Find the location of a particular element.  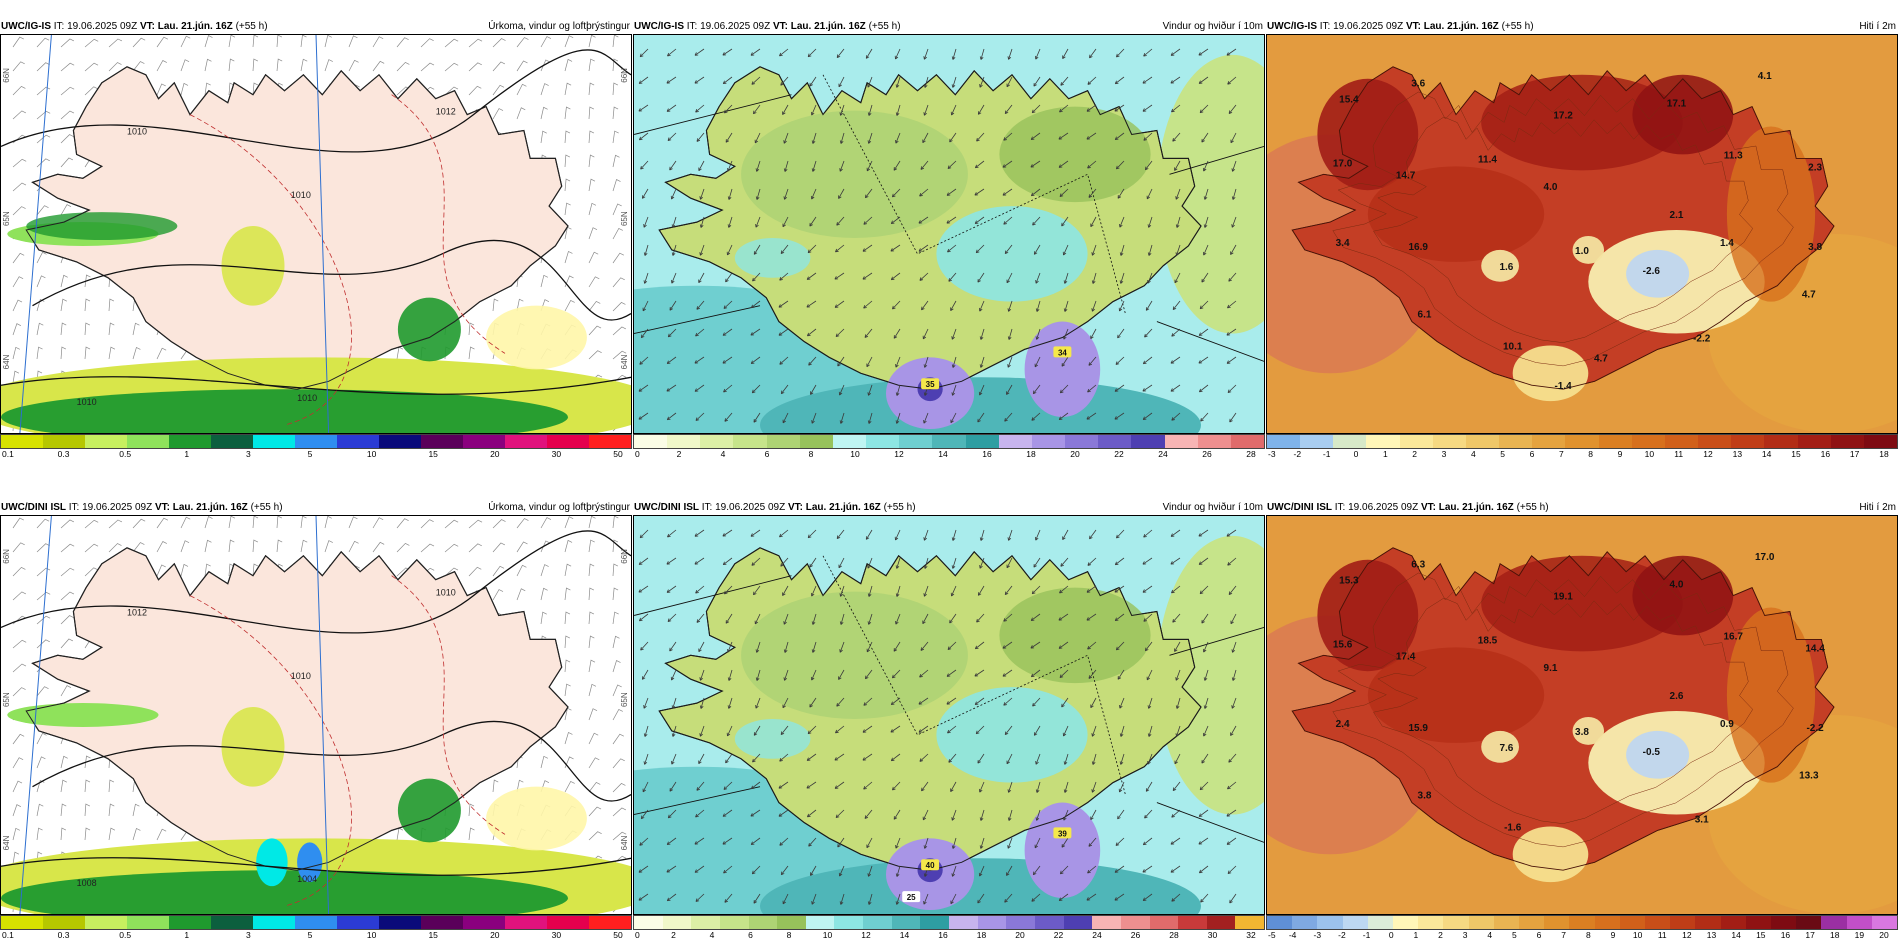

colorbar-tick-label: 8 is located at coordinates (811, 454).